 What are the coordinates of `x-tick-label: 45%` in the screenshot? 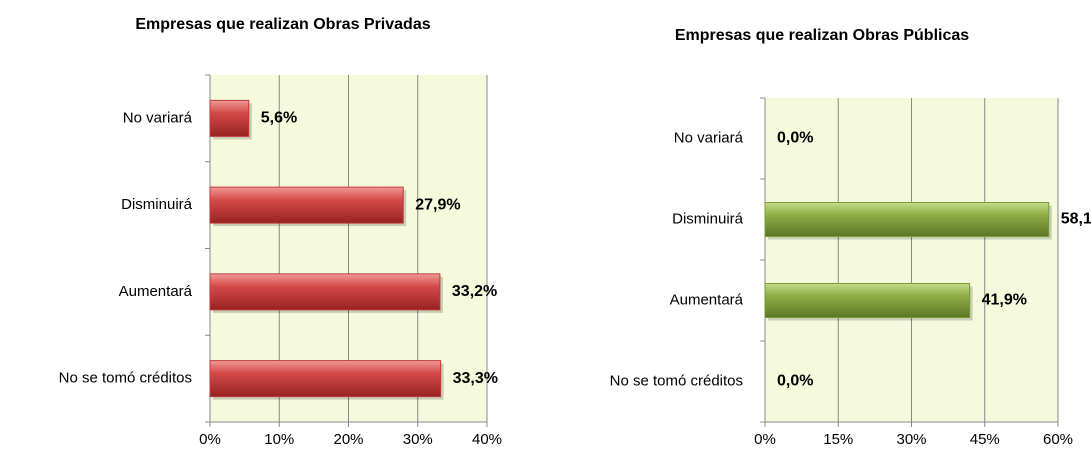 It's located at (985, 439).